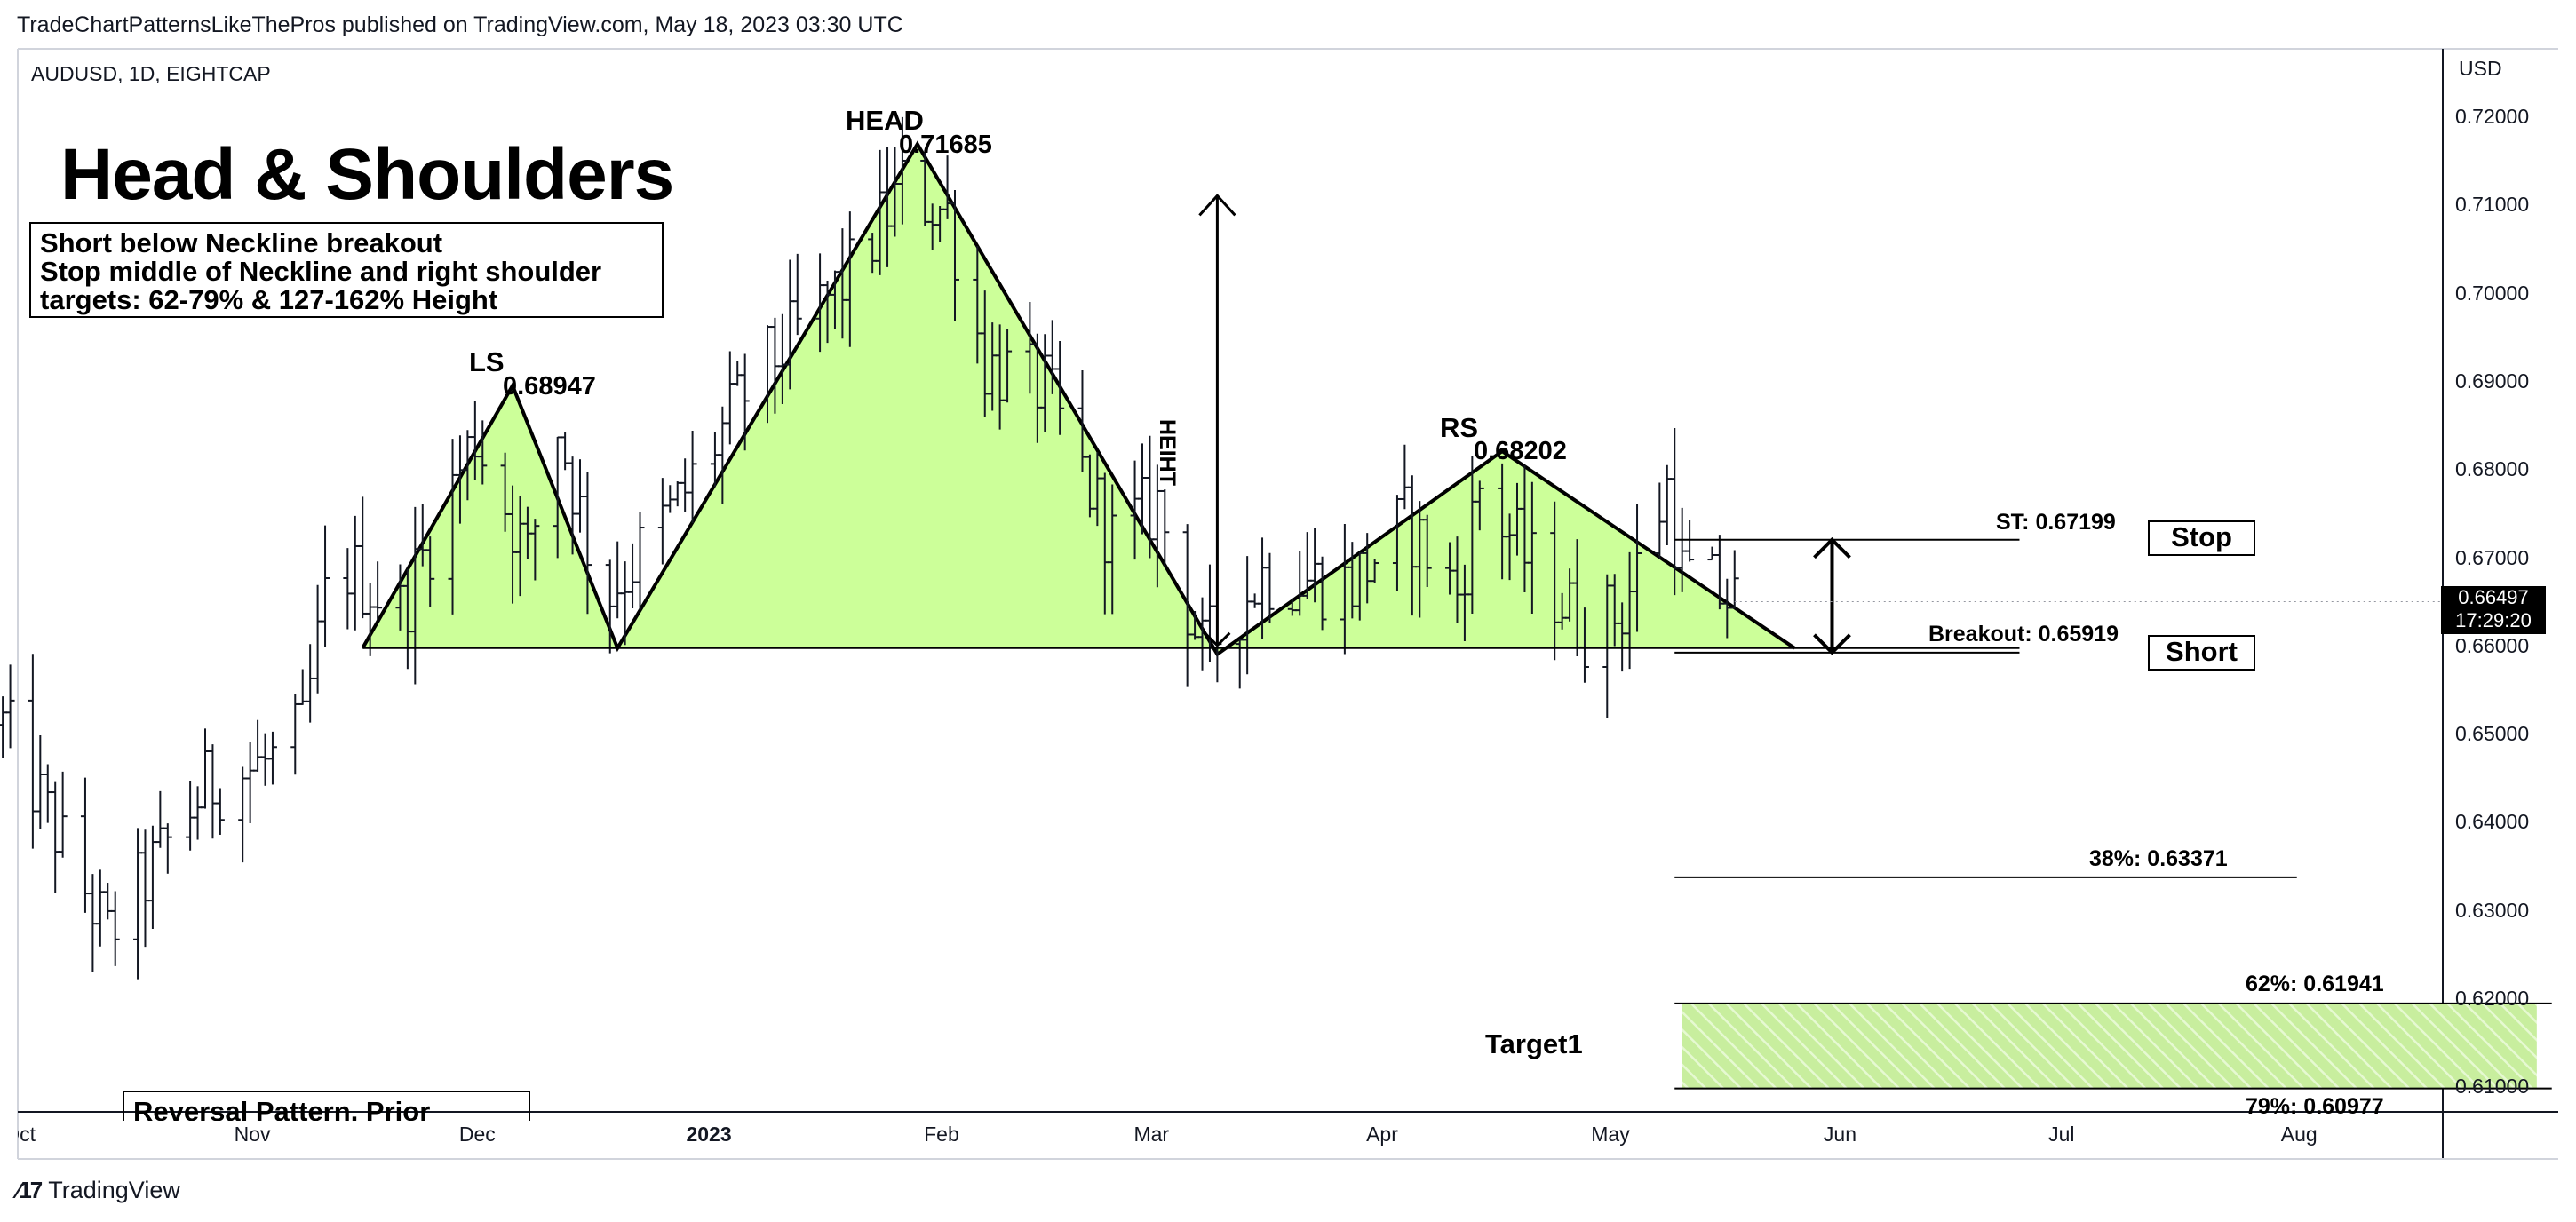 This screenshot has height=1222, width=2576. Describe the element at coordinates (1610, 1134) in the screenshot. I see `time-tick-label: May` at that location.